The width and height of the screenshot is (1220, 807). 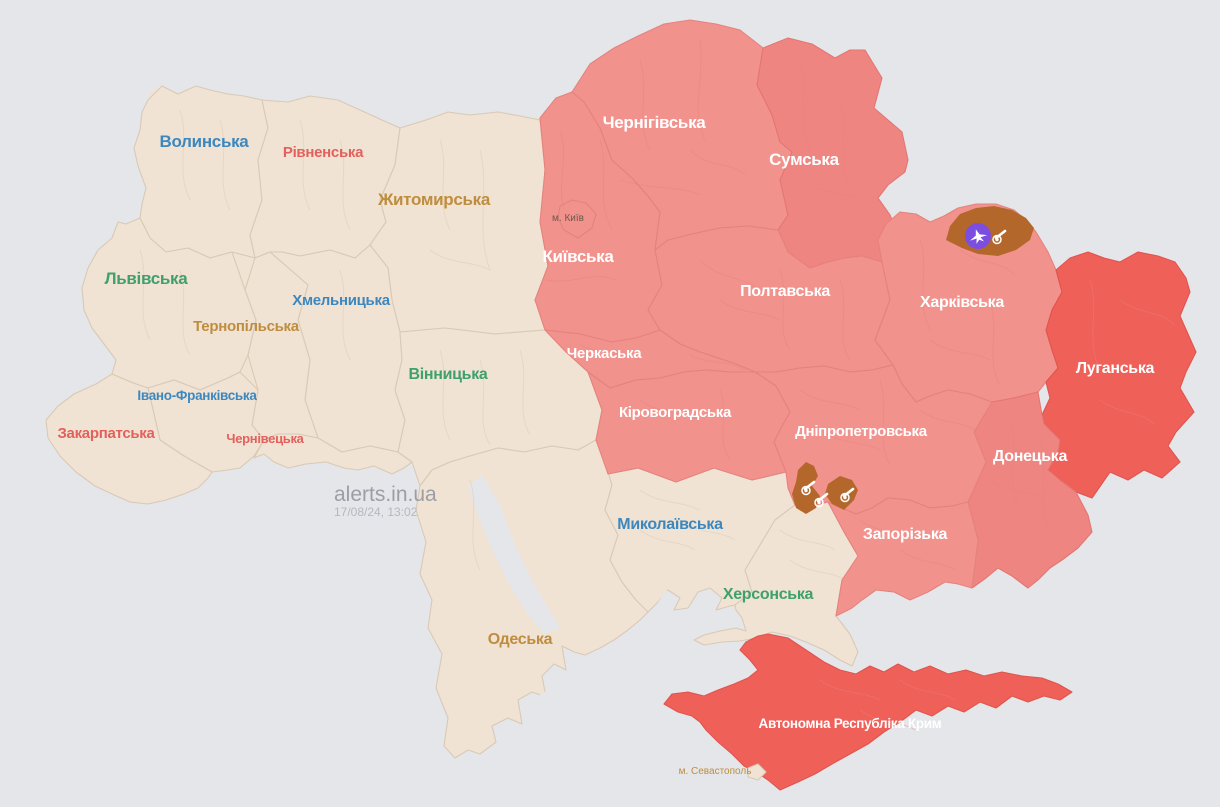 I want to click on label-khmelnytska: Хмельницька, so click(x=341, y=300).